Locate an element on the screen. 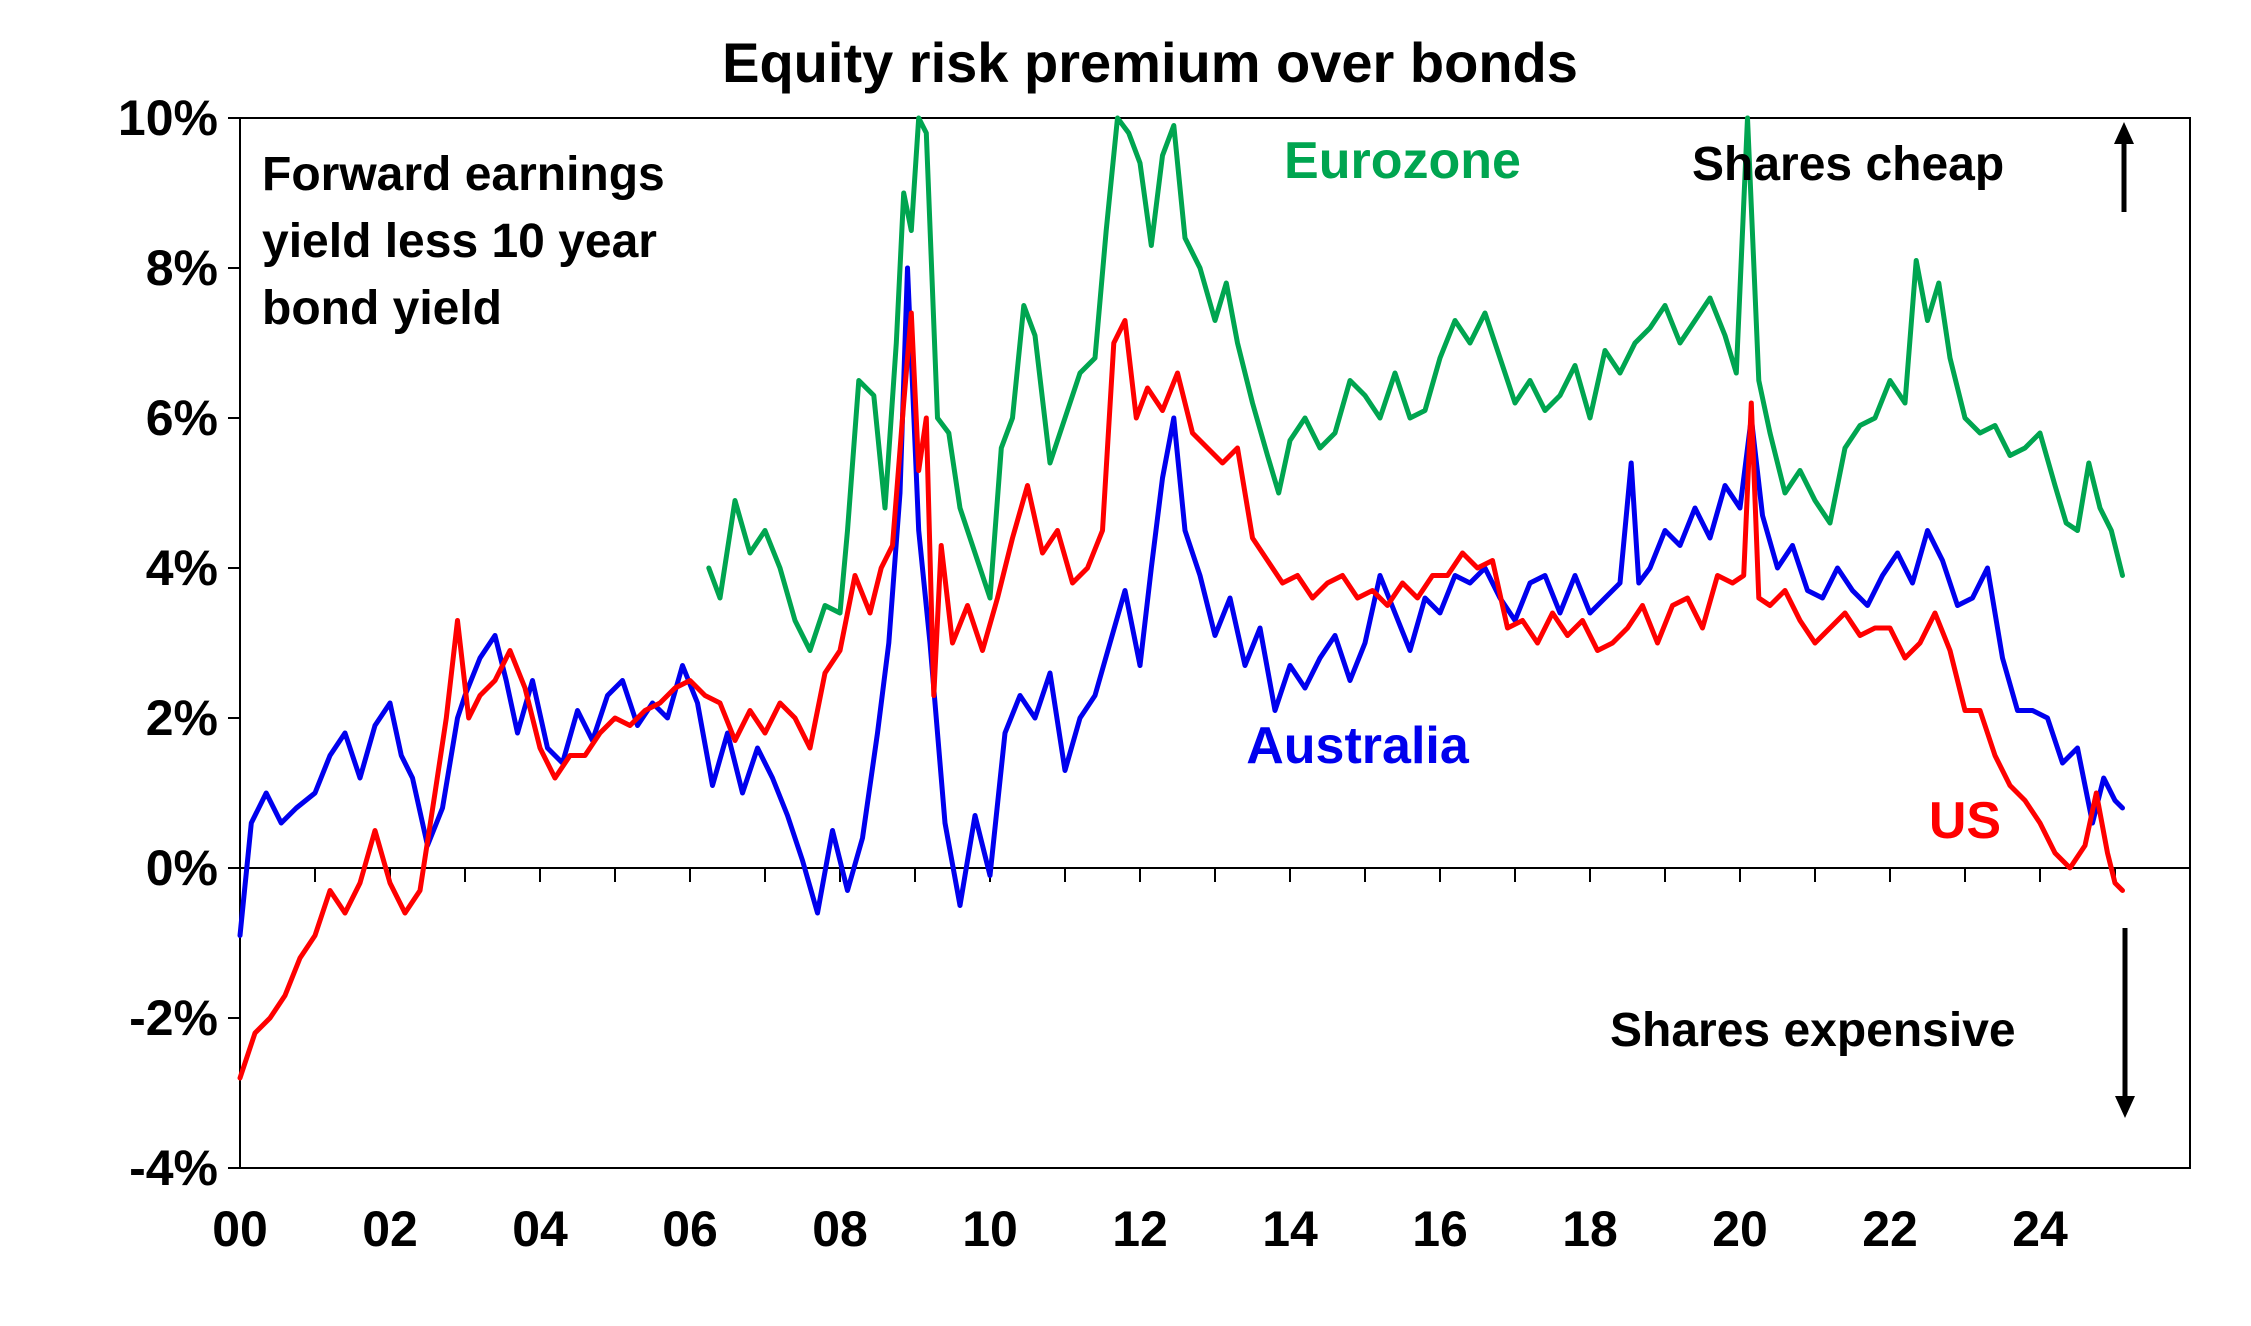 The height and width of the screenshot is (1326, 2251). y-tick-label: 6% is located at coordinates (182, 418).